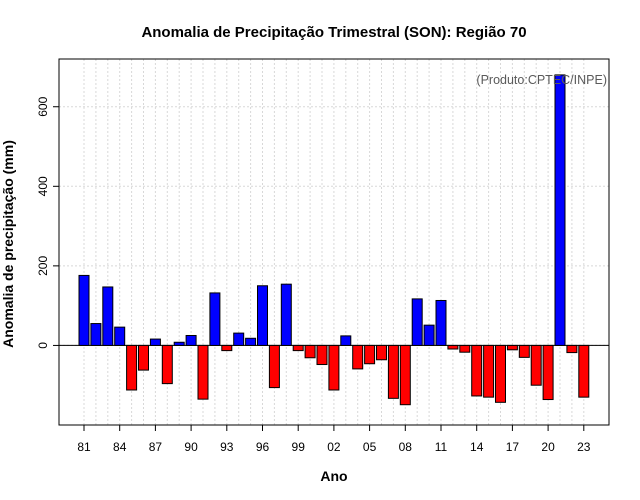 Image resolution: width=640 pixels, height=500 pixels. I want to click on y-tick-label: 0, so click(43, 345).